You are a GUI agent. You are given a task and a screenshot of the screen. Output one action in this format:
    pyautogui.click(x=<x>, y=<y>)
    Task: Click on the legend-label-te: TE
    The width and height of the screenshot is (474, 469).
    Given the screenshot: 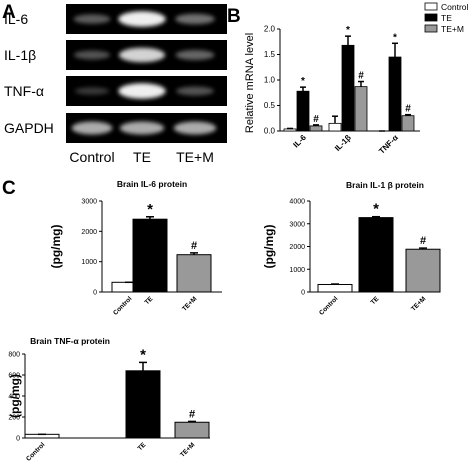 What is the action you would take?
    pyautogui.click(x=446, y=18)
    